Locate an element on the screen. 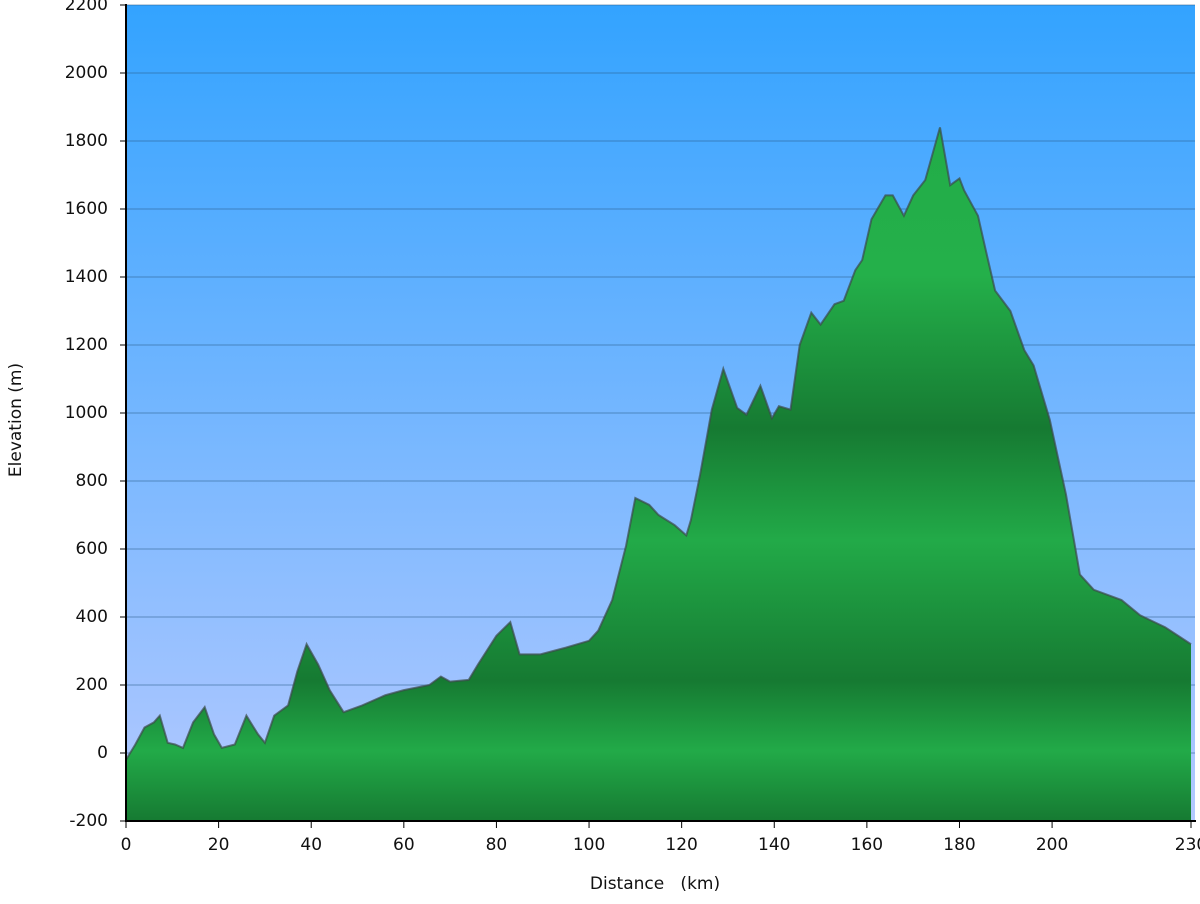 This screenshot has width=1200, height=904. y-tick-label: 1800 is located at coordinates (86, 141).